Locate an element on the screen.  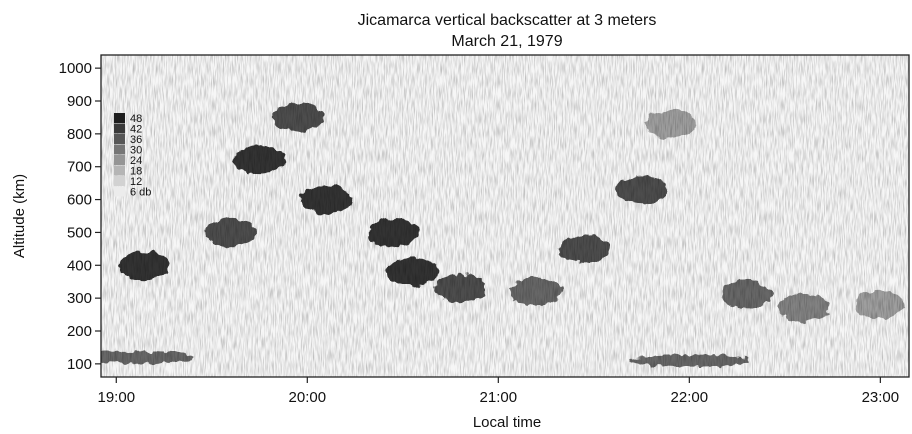
legend-label: 12 is located at coordinates (136, 182).